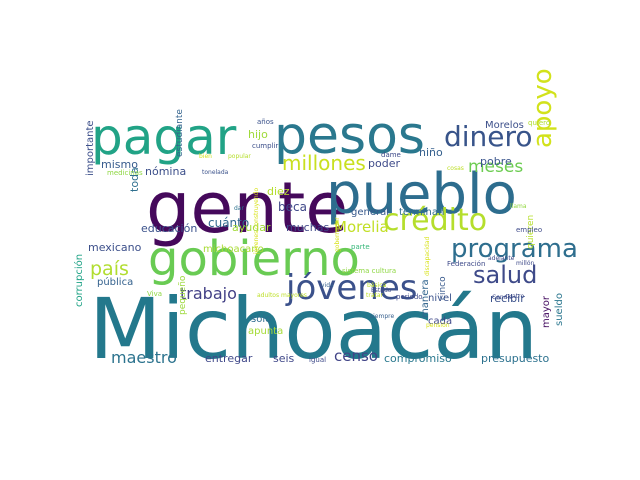 This screenshot has width=640, height=480. What do you see at coordinates (261, 319) in the screenshot?
I see `word-sólo: sólo` at bounding box center [261, 319].